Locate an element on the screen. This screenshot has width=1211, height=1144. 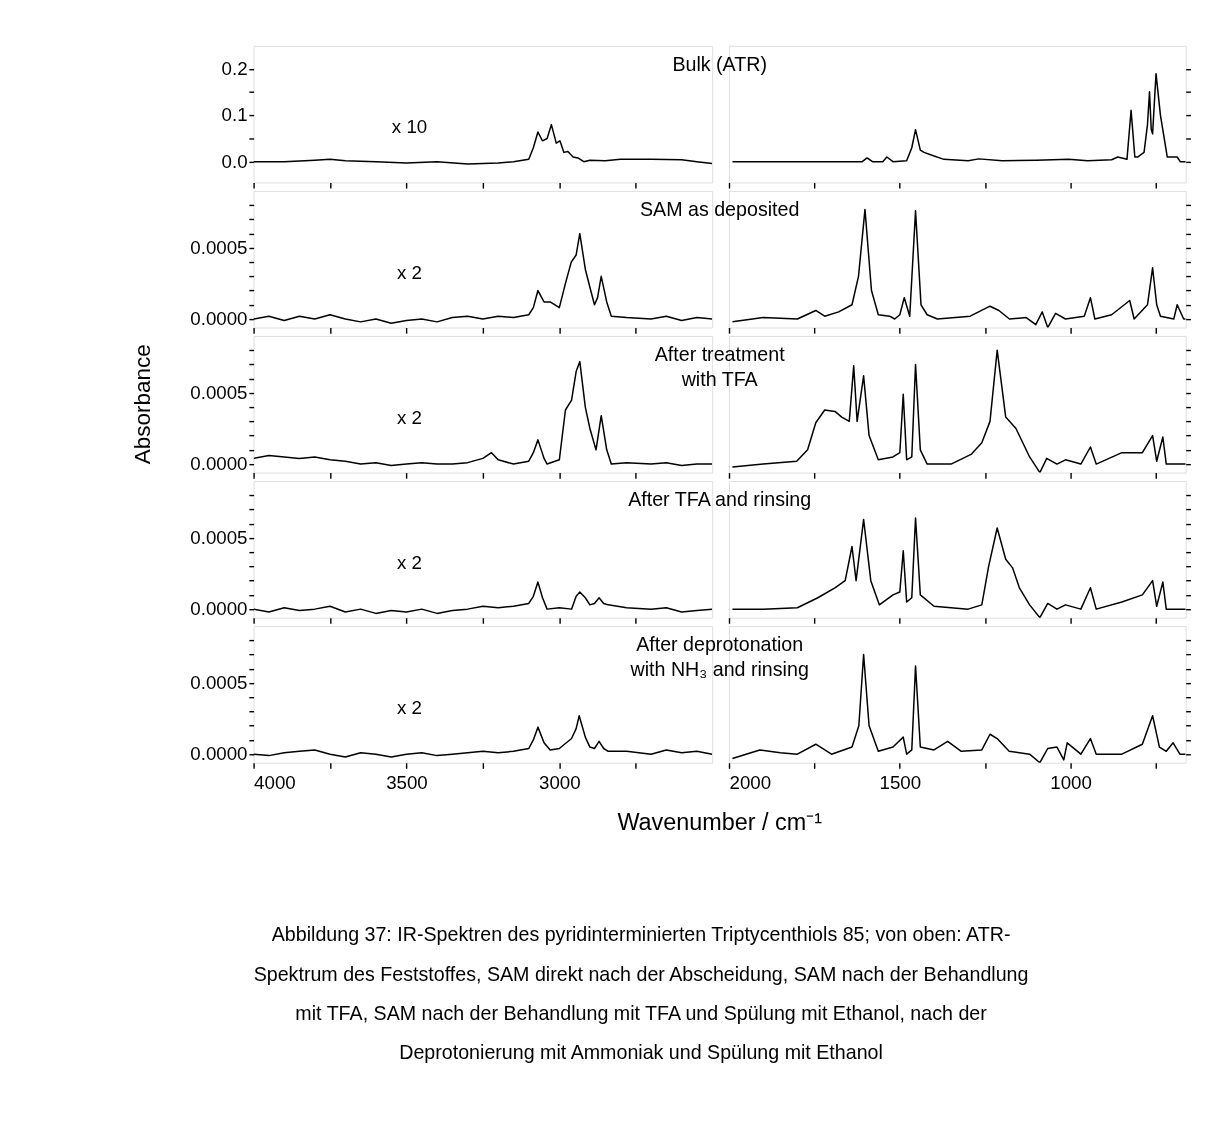
x-tick-label: 3000 is located at coordinates (559, 783).